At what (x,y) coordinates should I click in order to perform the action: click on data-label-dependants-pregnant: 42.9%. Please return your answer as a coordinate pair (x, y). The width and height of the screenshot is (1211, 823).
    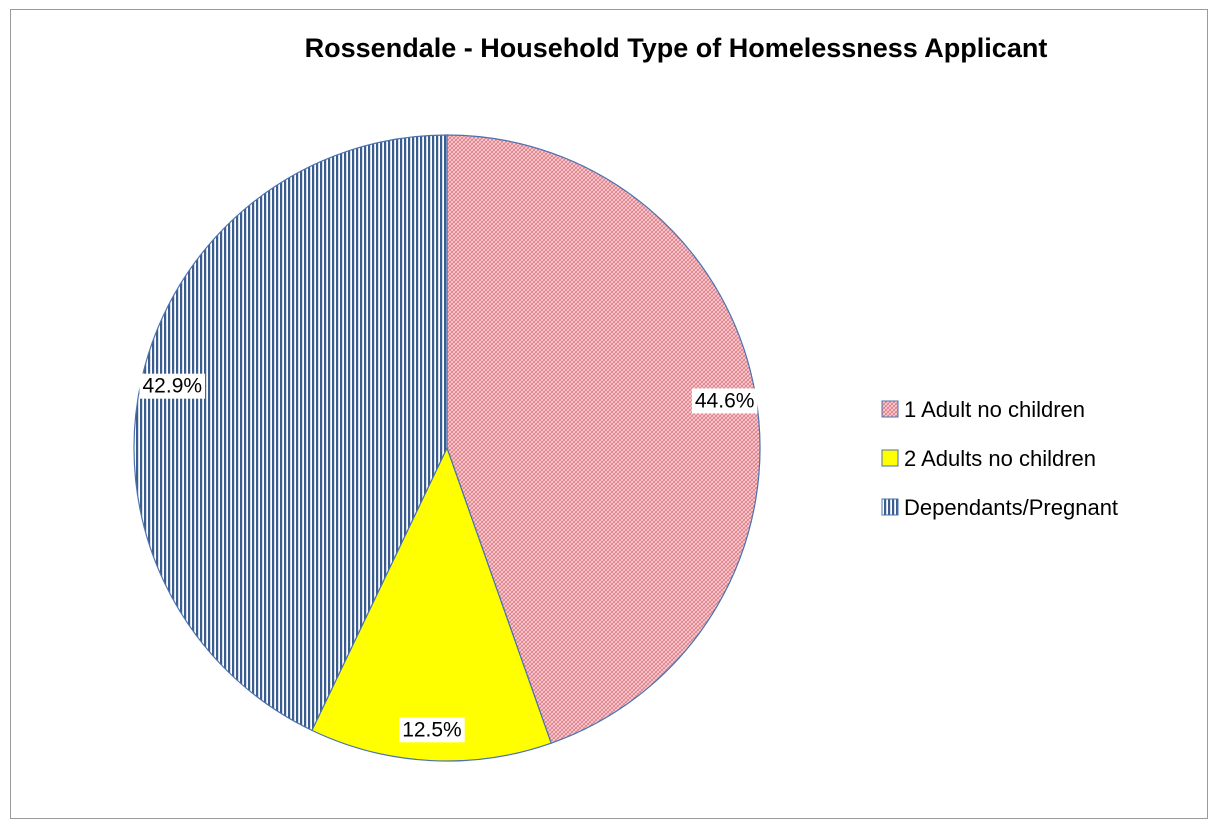
    Looking at the image, I should click on (172, 386).